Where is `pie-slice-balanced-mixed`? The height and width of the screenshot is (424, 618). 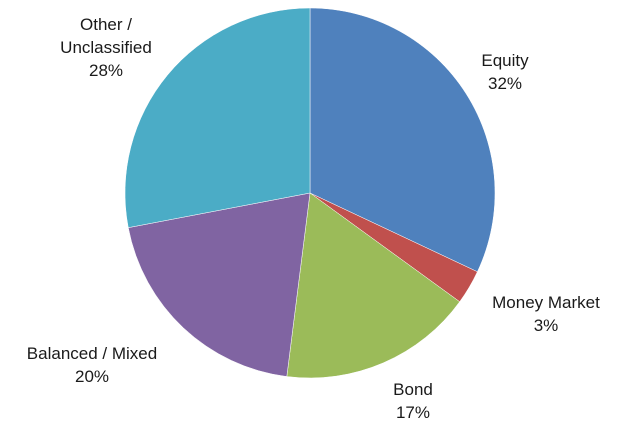 pie-slice-balanced-mixed is located at coordinates (219, 284).